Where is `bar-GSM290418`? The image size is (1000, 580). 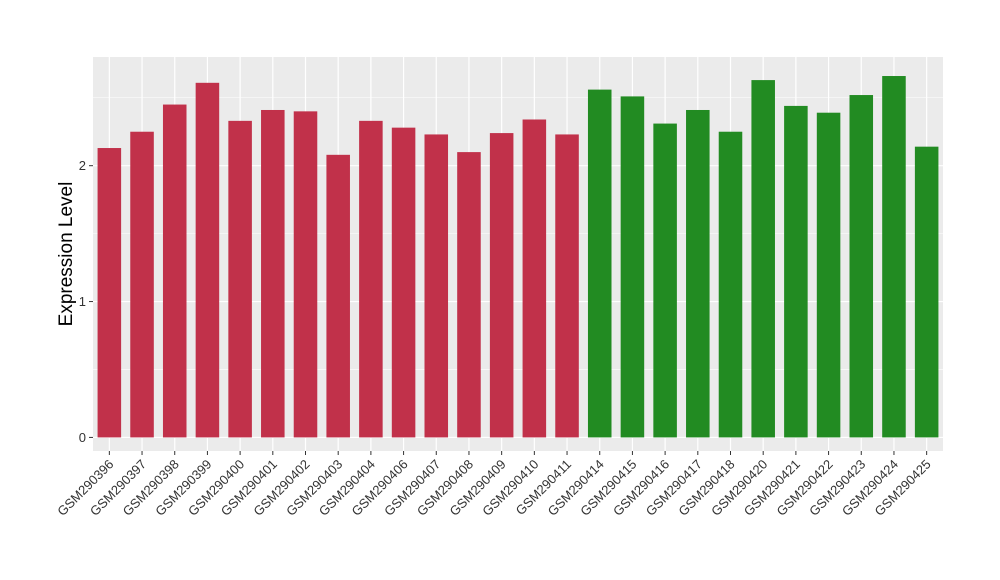 bar-GSM290418 is located at coordinates (730, 284).